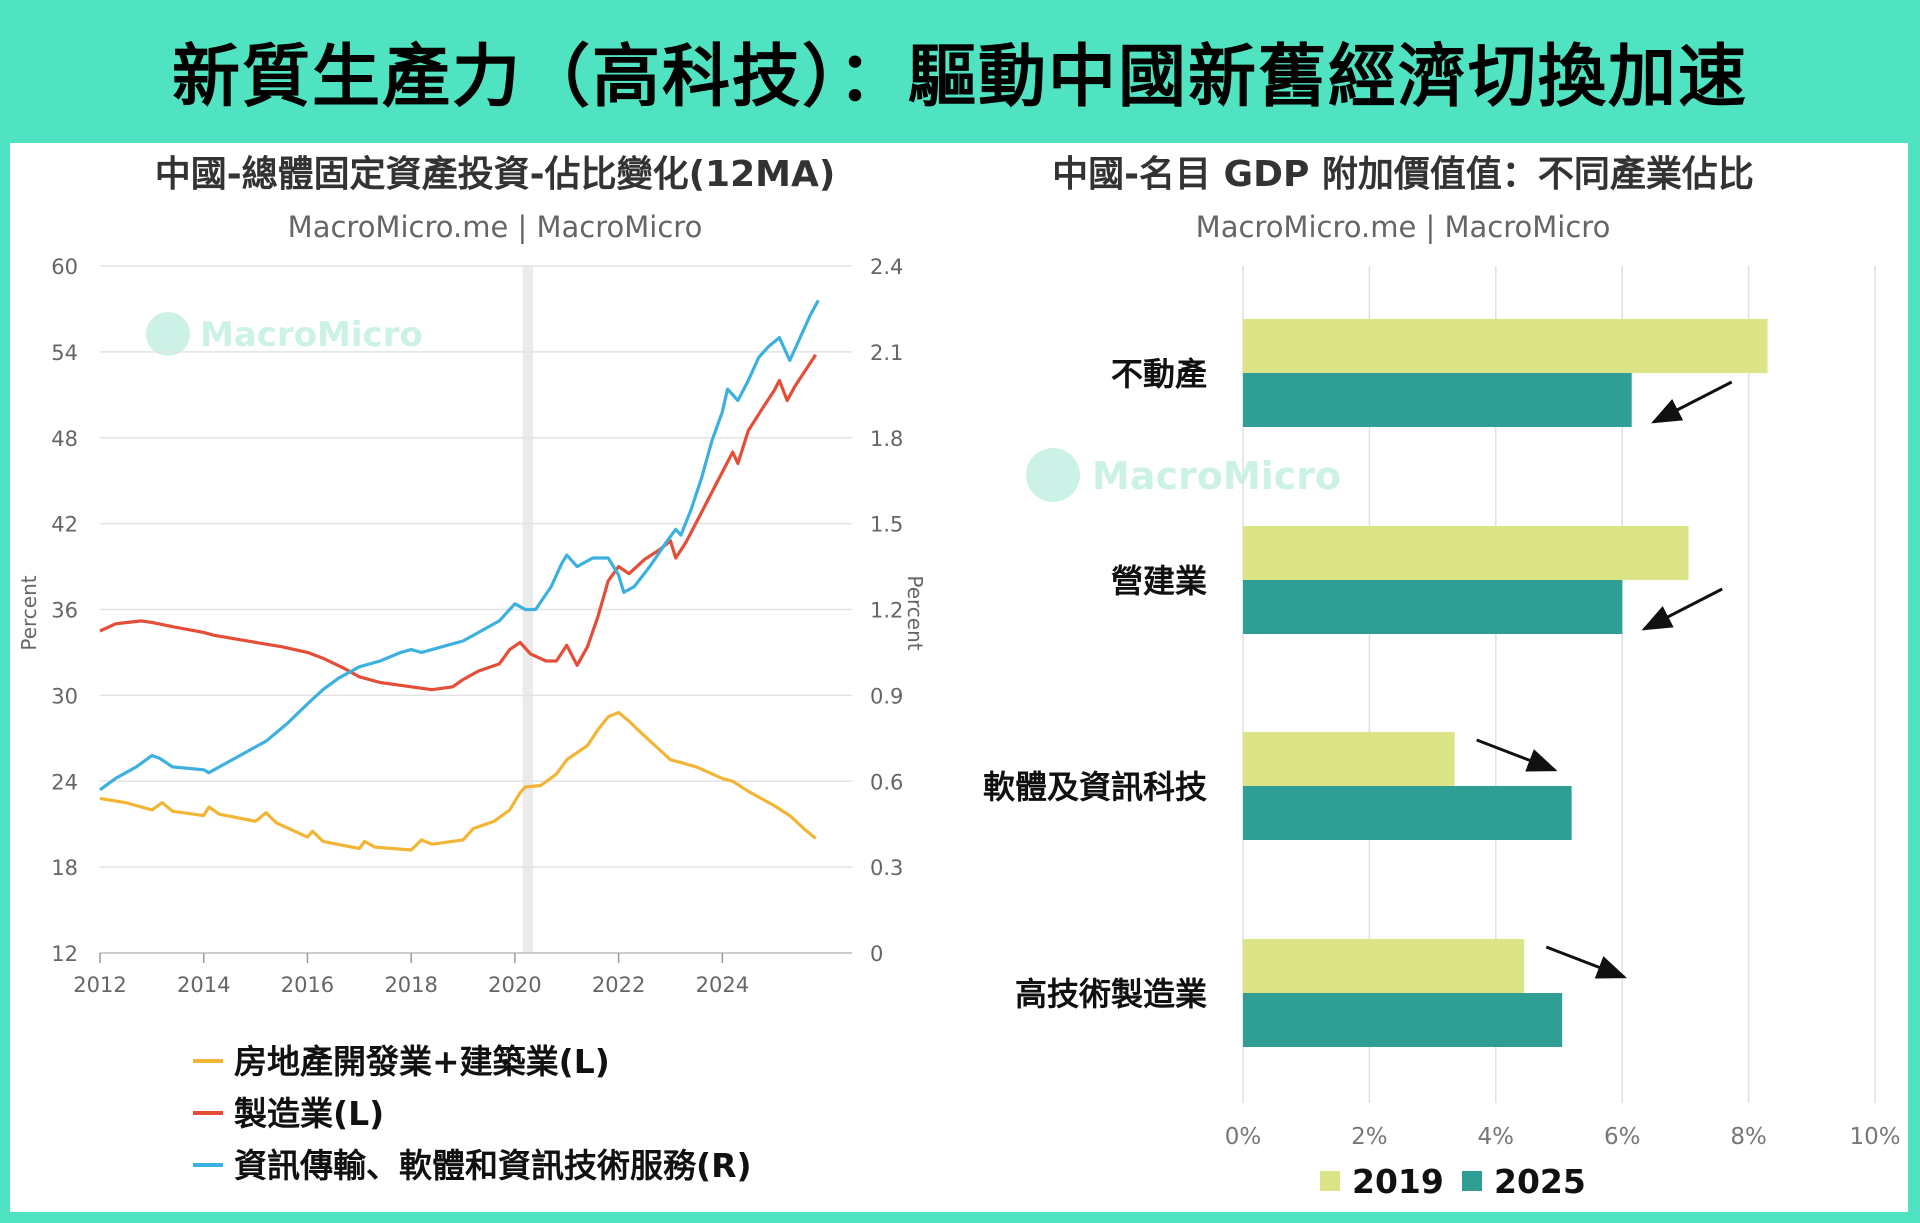  What do you see at coordinates (1369, 1137) in the screenshot?
I see `x-tick-label: 2%` at bounding box center [1369, 1137].